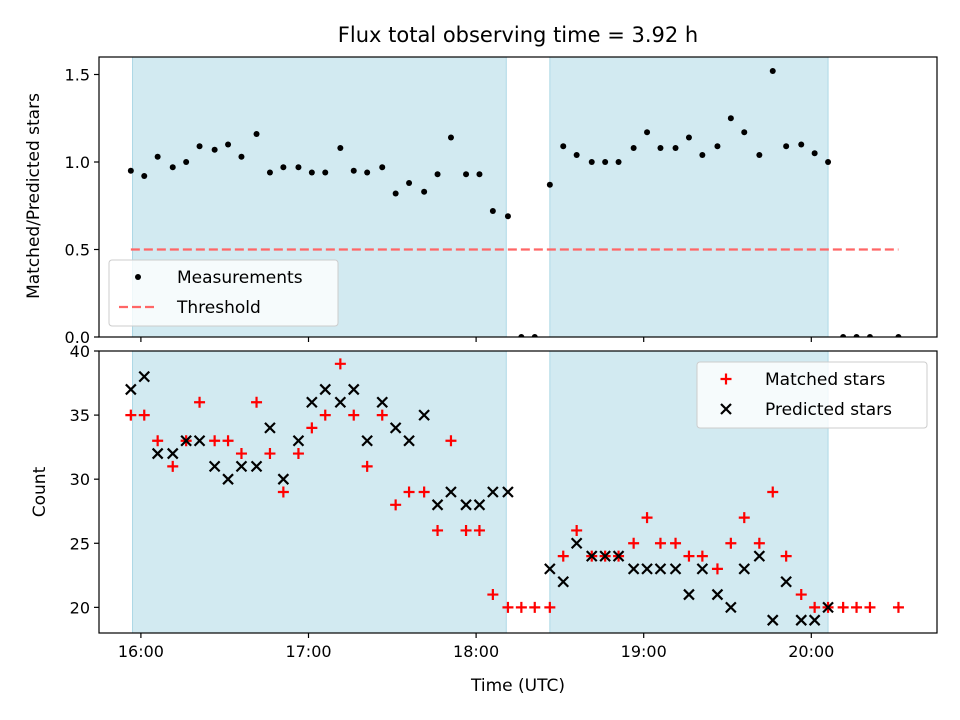  Describe the element at coordinates (308, 651) in the screenshot. I see `x-tick-label: 17:00` at that location.